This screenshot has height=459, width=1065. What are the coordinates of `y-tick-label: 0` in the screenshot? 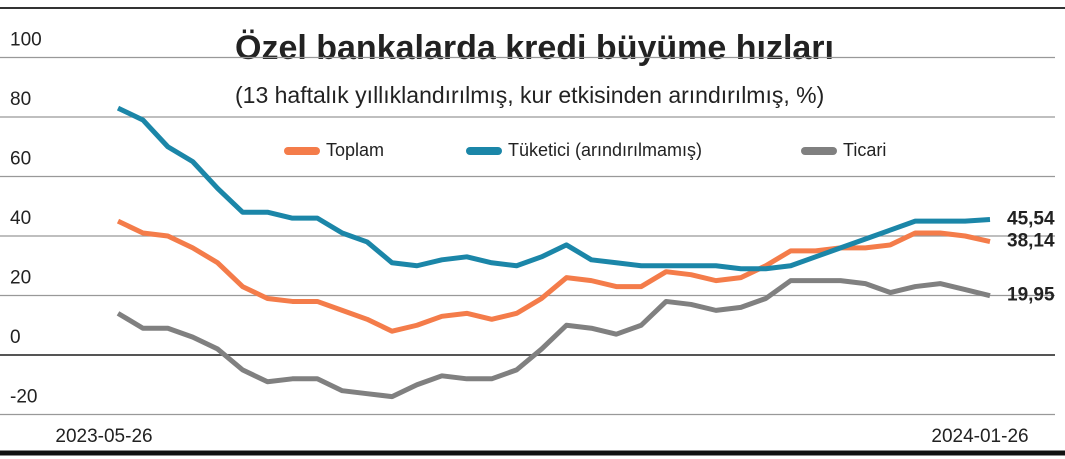 It's located at (15, 337).